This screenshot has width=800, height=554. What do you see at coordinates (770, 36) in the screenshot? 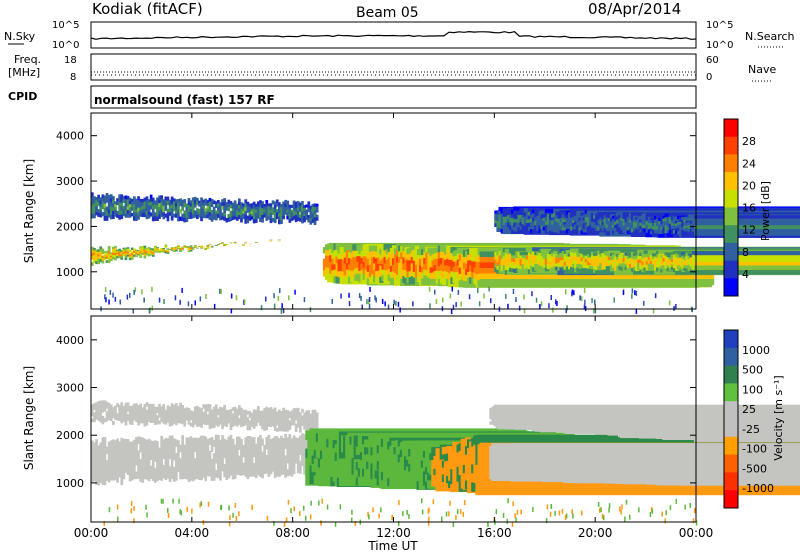
I see `nsearch-label: N.Search` at bounding box center [770, 36].